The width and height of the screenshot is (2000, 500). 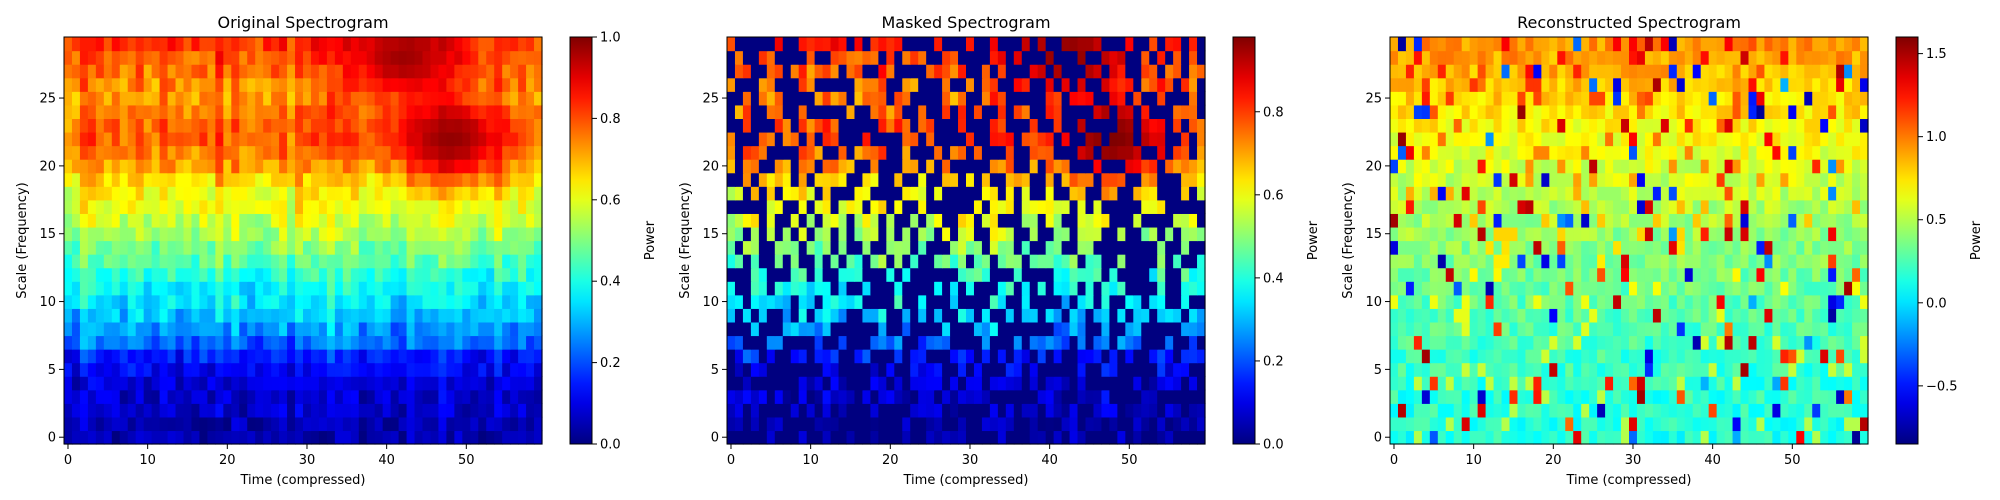 What do you see at coordinates (731, 460) in the screenshot?
I see `x-tick-label: 0` at bounding box center [731, 460].